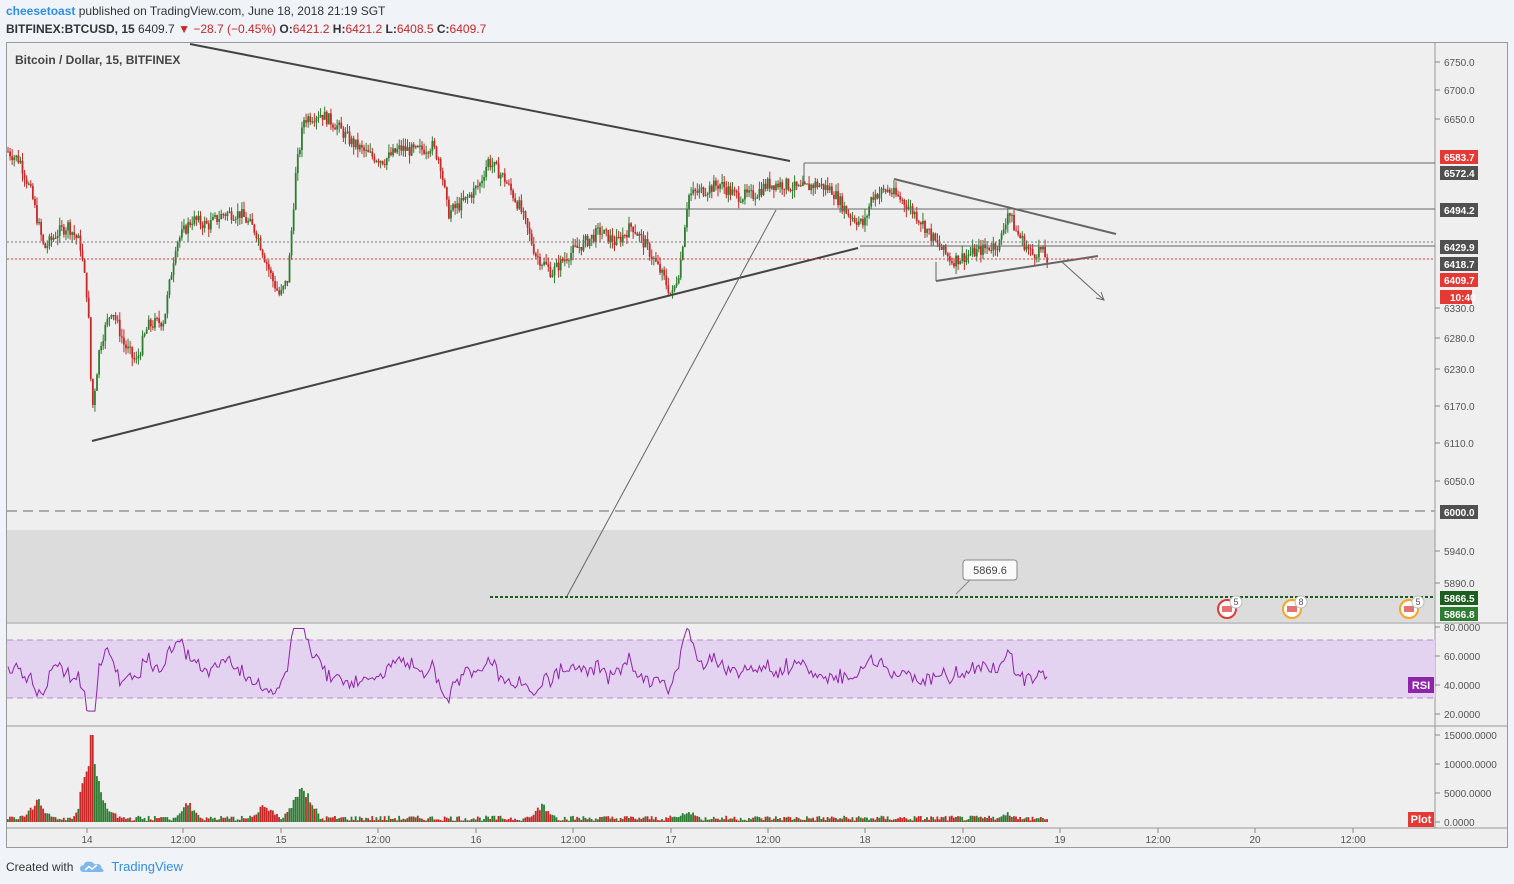 The width and height of the screenshot is (1514, 884). I want to click on wedge-lower-line, so click(1017, 268).